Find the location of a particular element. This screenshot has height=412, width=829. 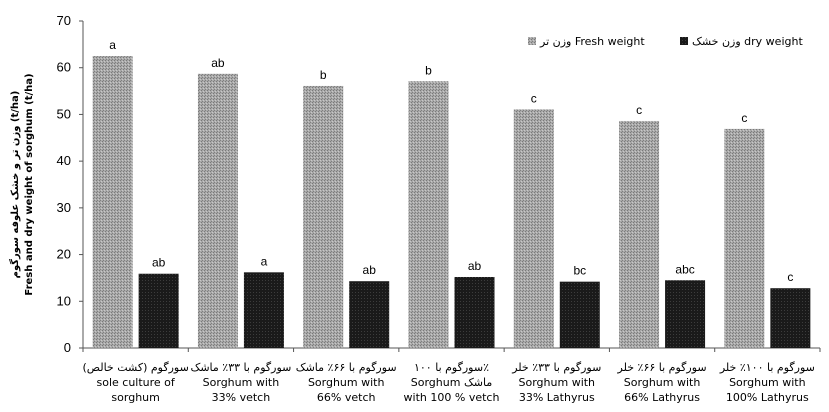

category-label-line: 33% vetch is located at coordinates (241, 397).